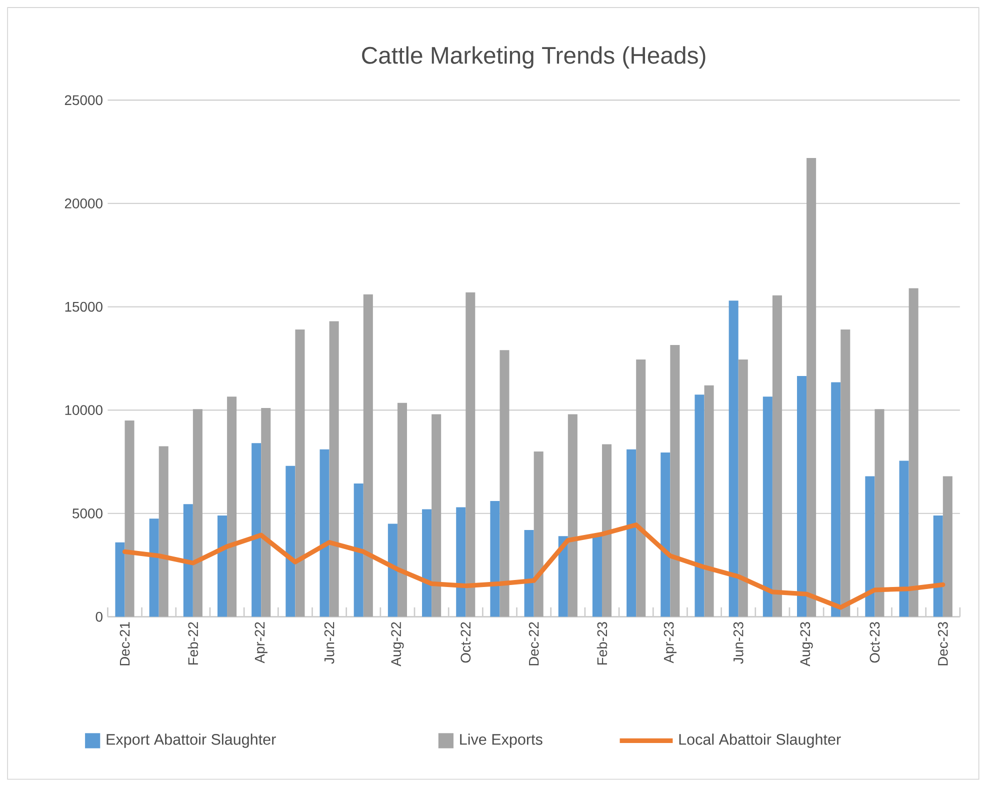  What do you see at coordinates (533, 644) in the screenshot?
I see `x-tick-label: Dec-22` at bounding box center [533, 644].